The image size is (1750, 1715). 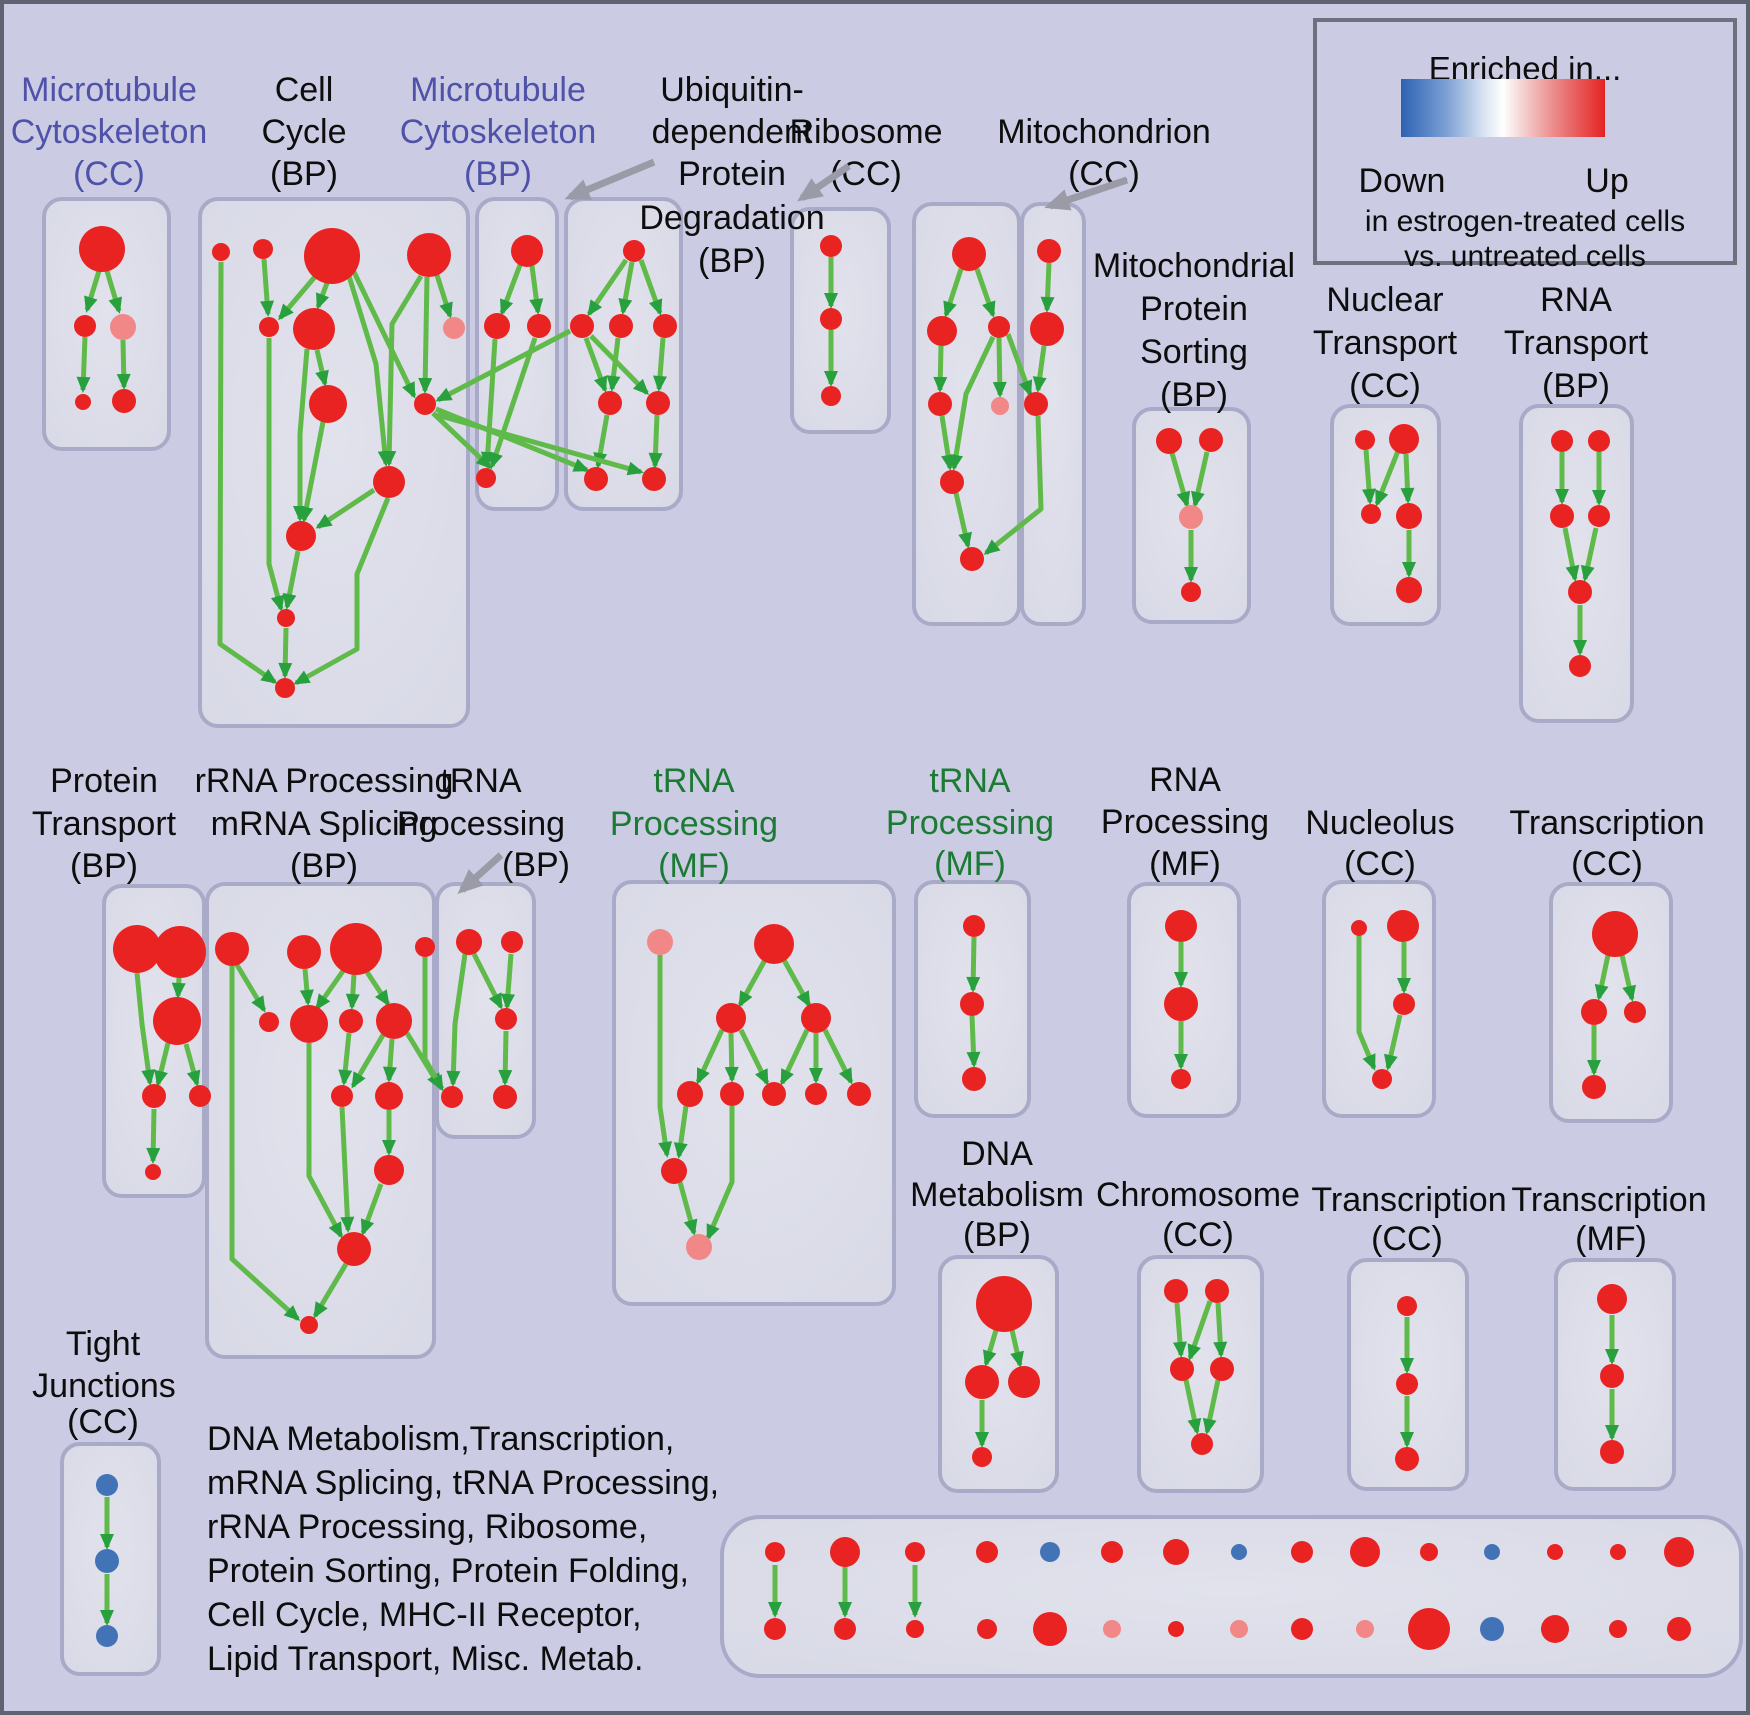 I want to click on nuclear-transport-cc-label: (CC), so click(x=1385, y=386).